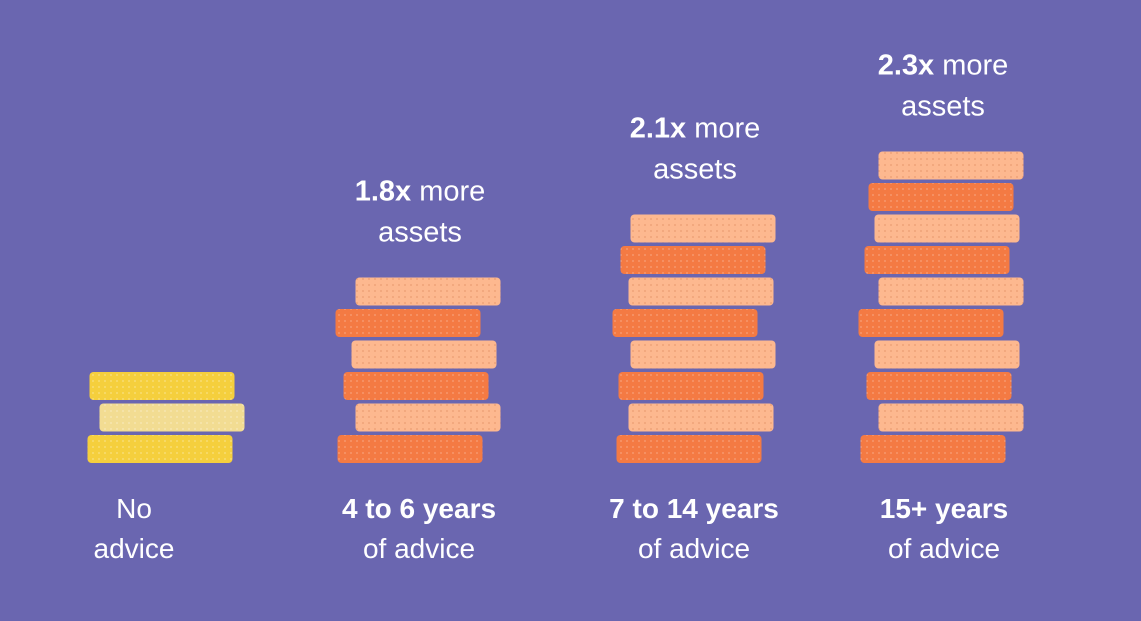  What do you see at coordinates (694, 508) in the screenshot?
I see `category-label-line1-2: 7 to 14 years` at bounding box center [694, 508].